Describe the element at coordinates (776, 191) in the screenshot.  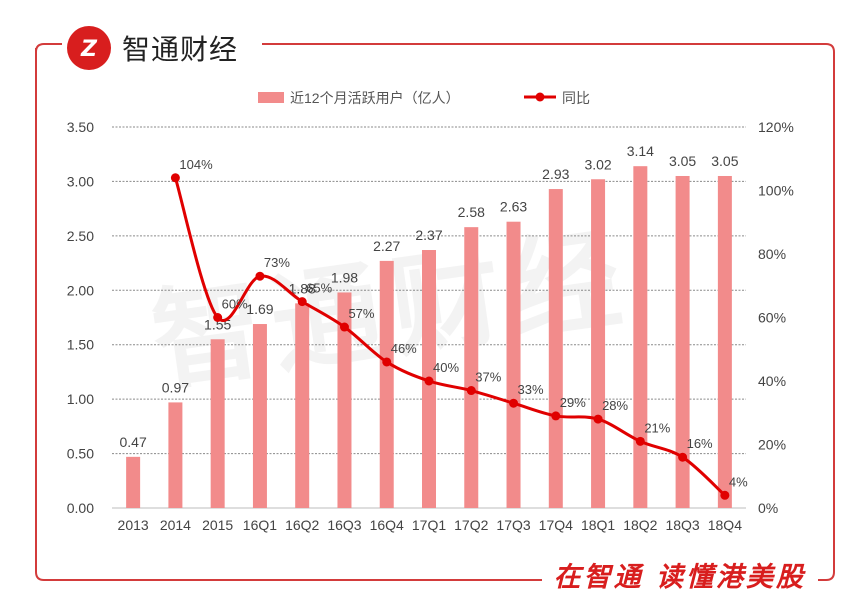
I see `y-right-tick-label: 100%` at that location.